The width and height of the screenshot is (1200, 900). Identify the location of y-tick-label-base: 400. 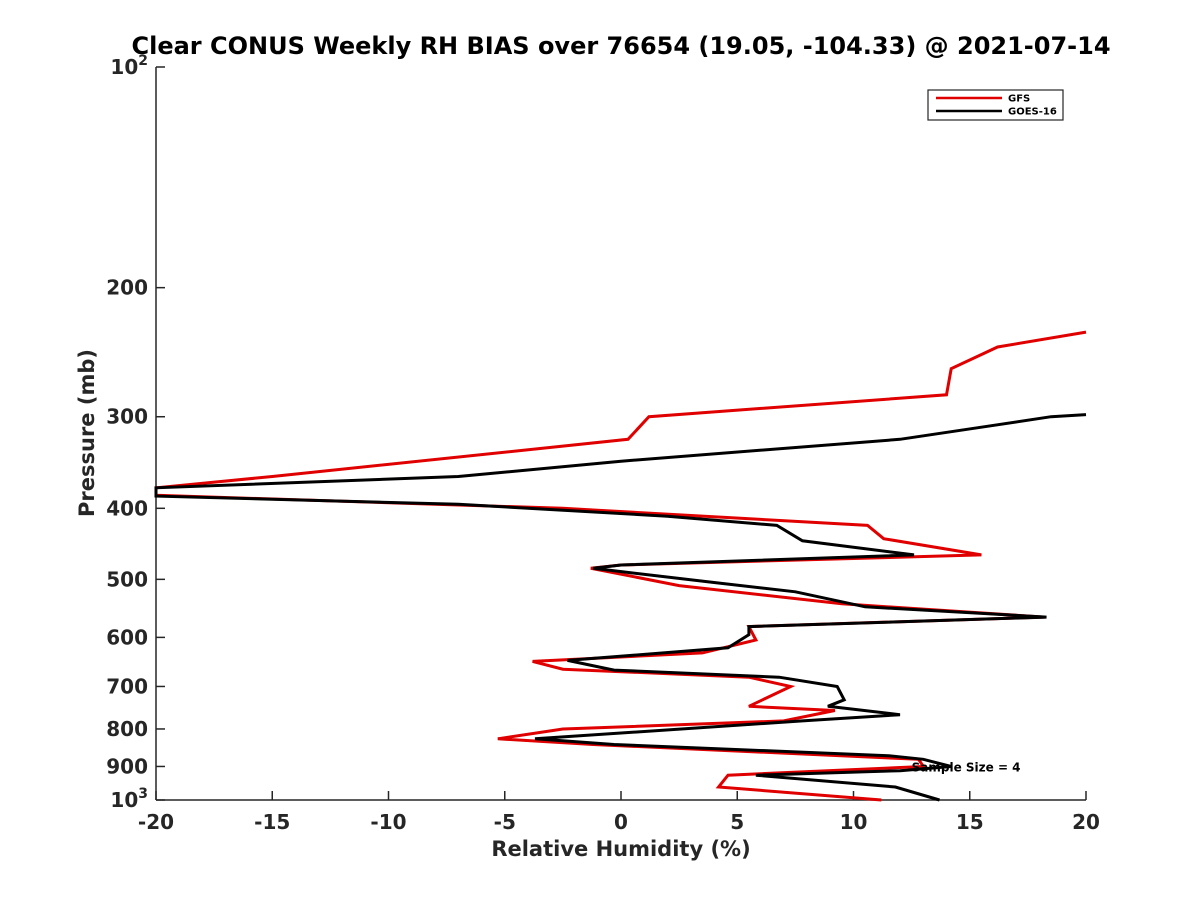
(127, 508).